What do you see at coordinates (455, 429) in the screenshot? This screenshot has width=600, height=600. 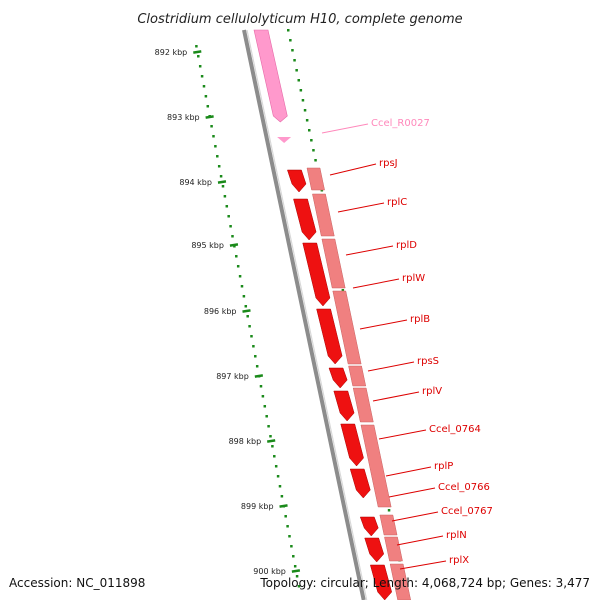 I see `feature-label-ccel-0764: Ccel_0764` at bounding box center [455, 429].